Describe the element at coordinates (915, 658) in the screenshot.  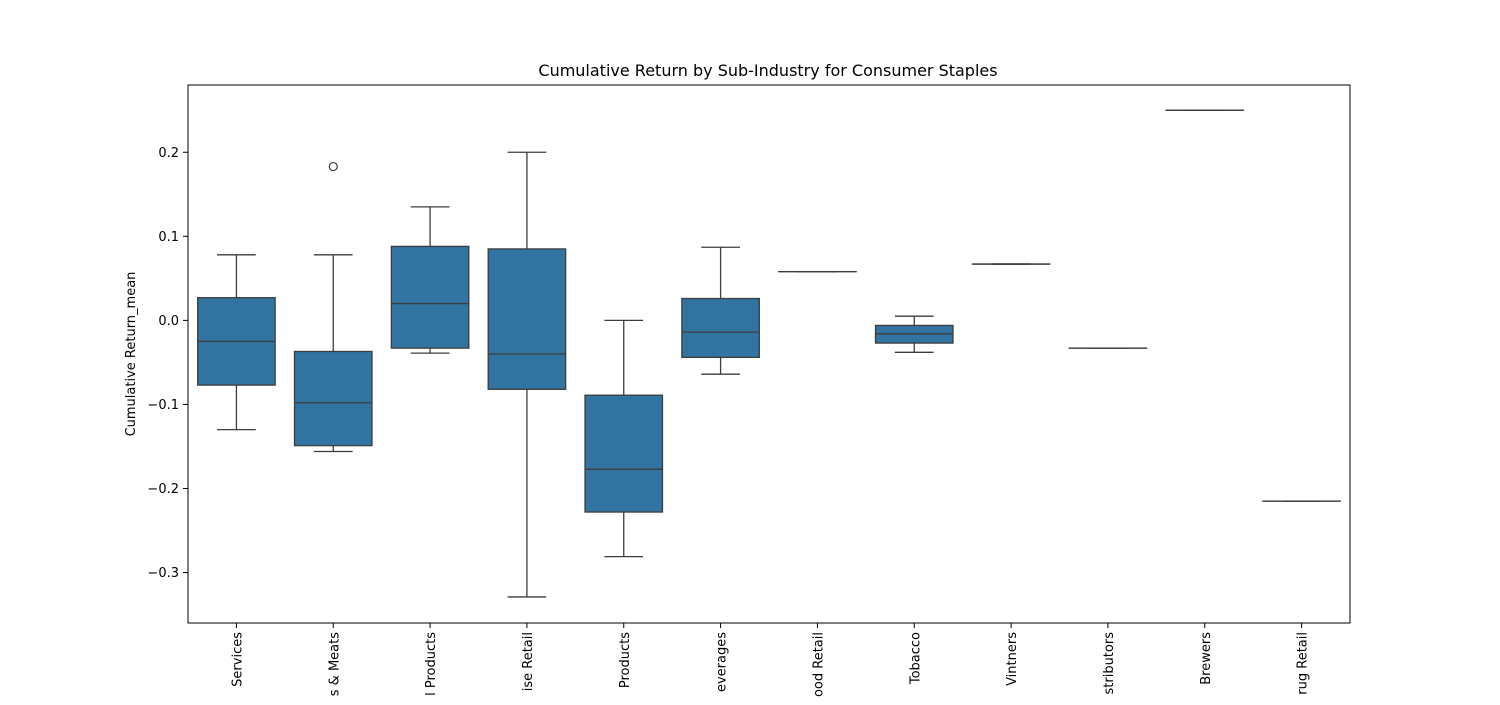
I see `x-tick-label: Tobacco` at that location.